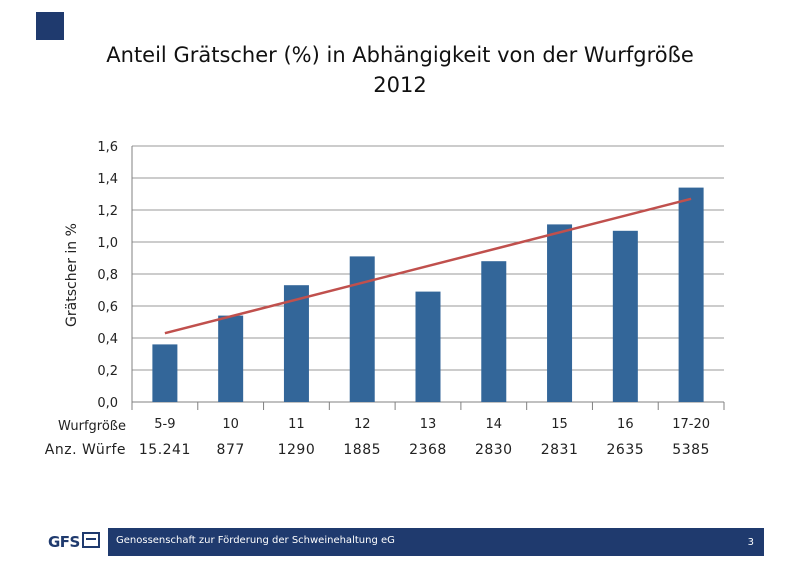 The height and width of the screenshot is (570, 800). What do you see at coordinates (64, 542) in the screenshot?
I see `gfs-logo-text: GFS` at bounding box center [64, 542].